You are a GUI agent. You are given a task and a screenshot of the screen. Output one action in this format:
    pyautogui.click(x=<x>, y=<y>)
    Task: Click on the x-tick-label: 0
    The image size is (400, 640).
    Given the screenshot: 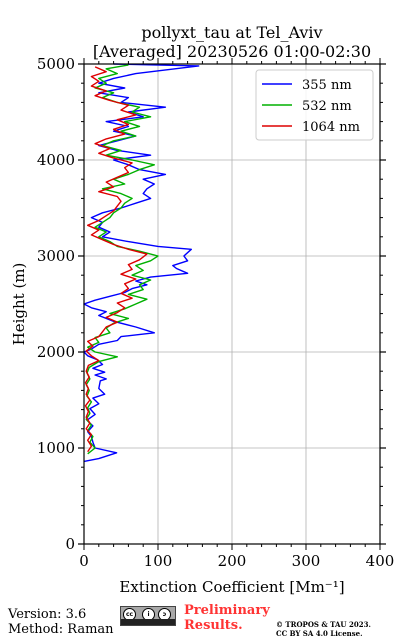 What is the action you would take?
    pyautogui.click(x=84, y=561)
    